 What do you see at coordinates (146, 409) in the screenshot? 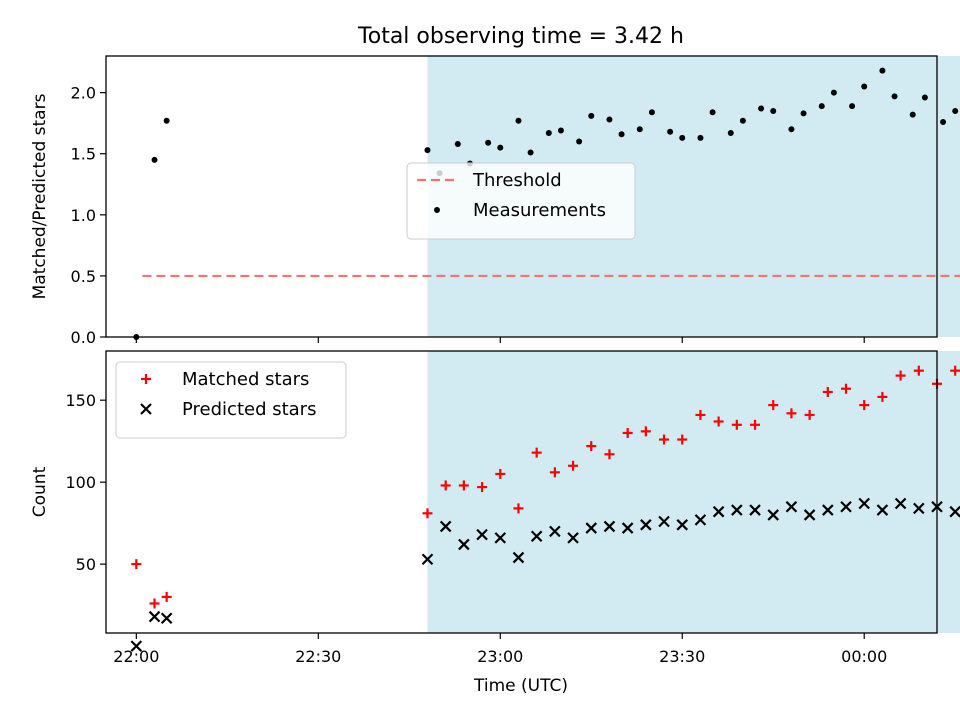
I see `legend-predicted-swatch` at bounding box center [146, 409].